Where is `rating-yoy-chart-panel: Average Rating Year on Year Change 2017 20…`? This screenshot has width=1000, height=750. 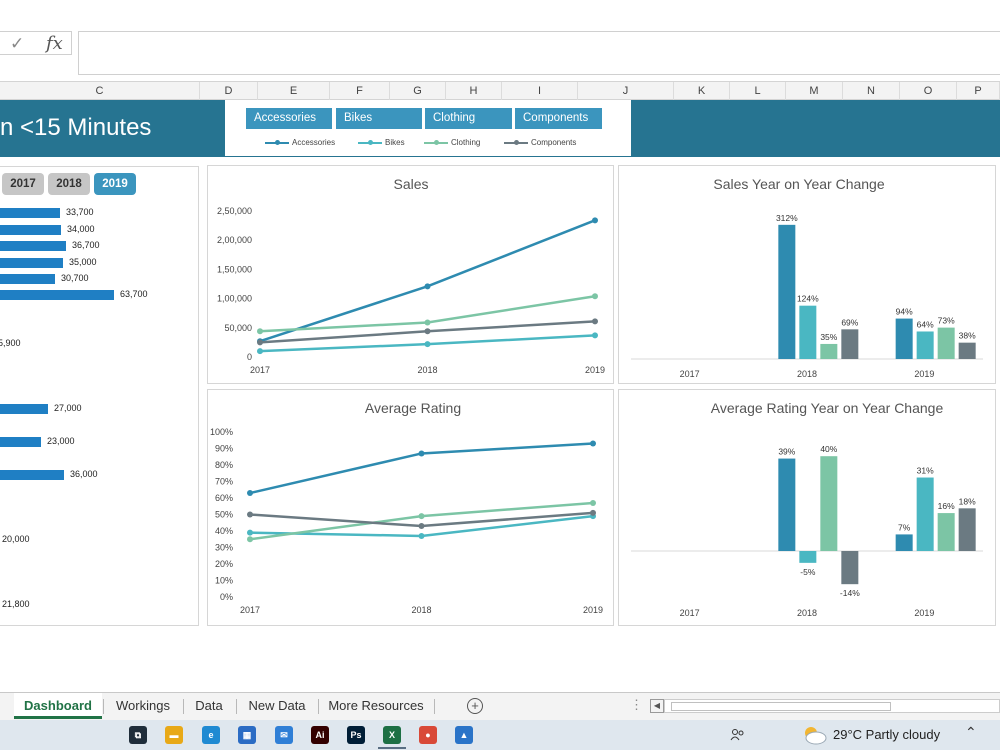
rating-yoy-chart-panel: Average Rating Year on Year Change 2017 20… is located at coordinates (807, 507).